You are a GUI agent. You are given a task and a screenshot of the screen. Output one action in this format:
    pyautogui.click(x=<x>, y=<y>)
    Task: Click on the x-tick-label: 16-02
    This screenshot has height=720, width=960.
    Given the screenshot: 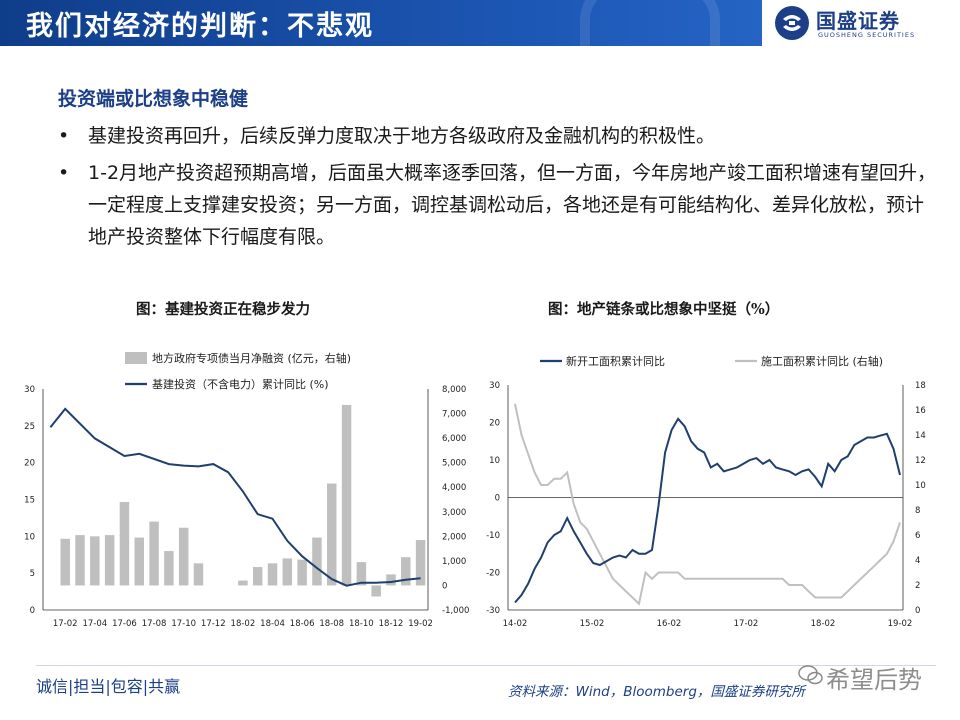 What is the action you would take?
    pyautogui.click(x=669, y=624)
    